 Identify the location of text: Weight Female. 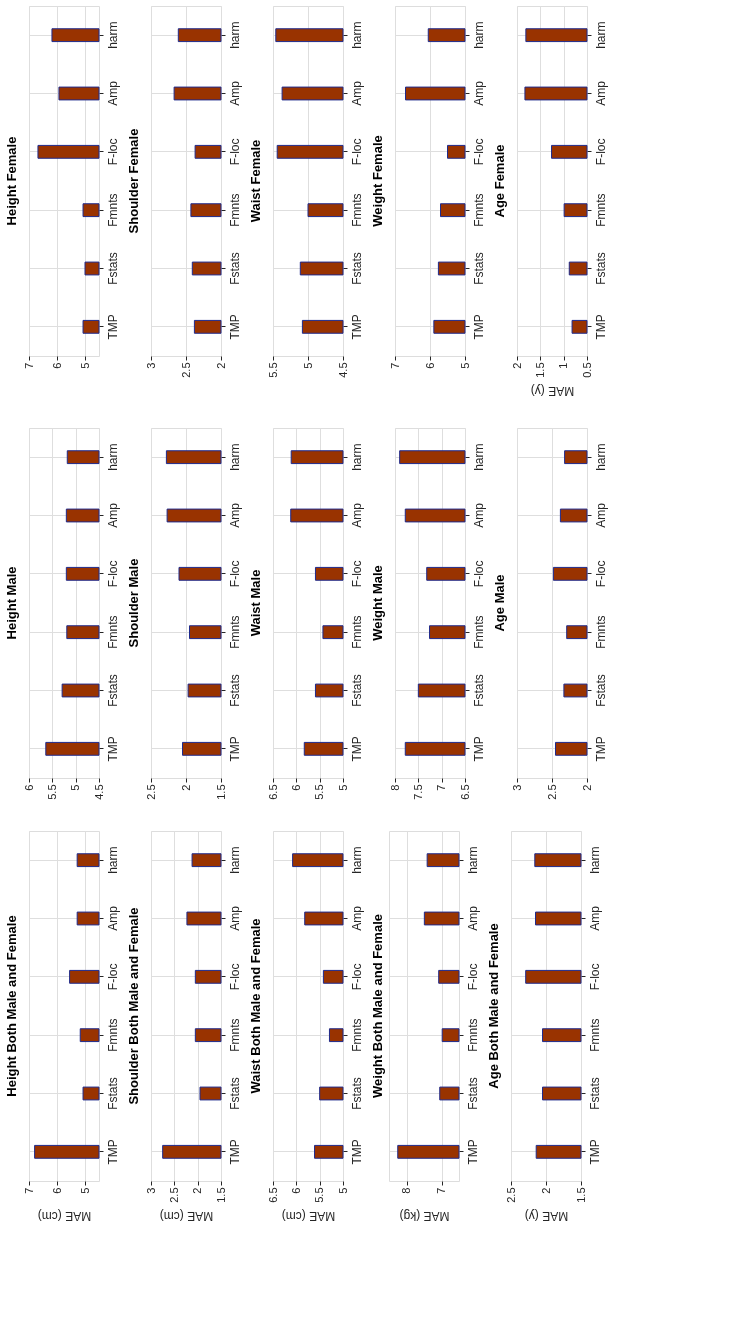
(377, 181).